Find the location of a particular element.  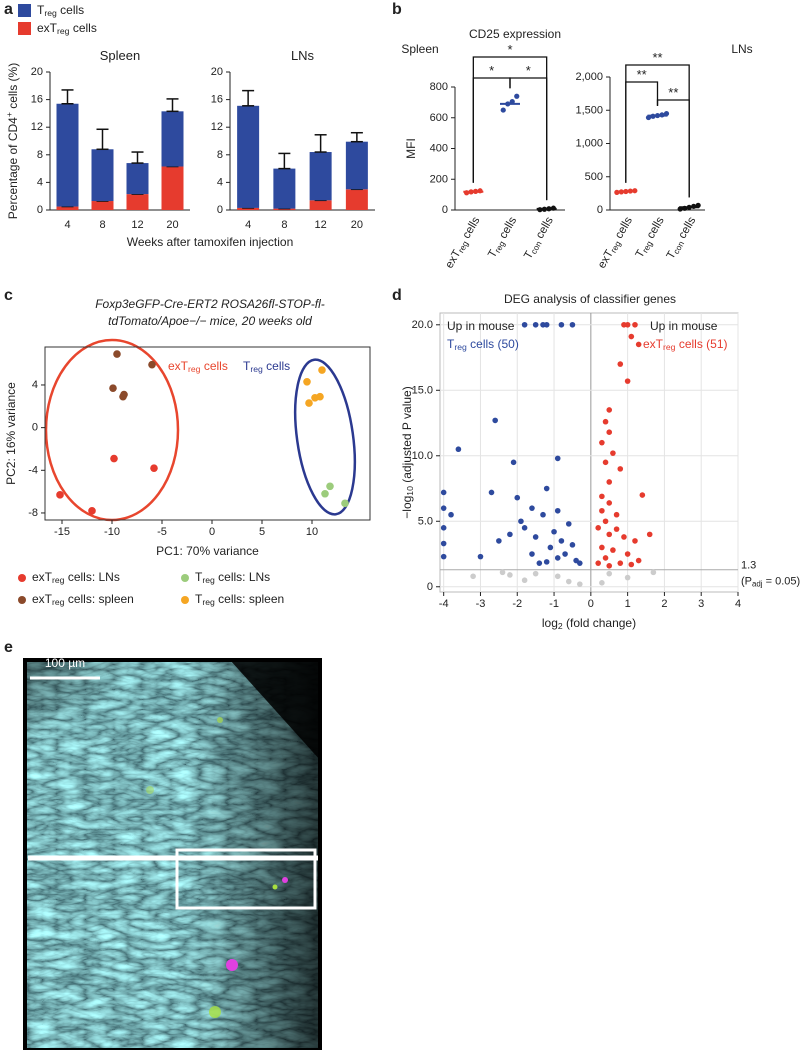

x-tick-label: -5 is located at coordinates (162, 532).